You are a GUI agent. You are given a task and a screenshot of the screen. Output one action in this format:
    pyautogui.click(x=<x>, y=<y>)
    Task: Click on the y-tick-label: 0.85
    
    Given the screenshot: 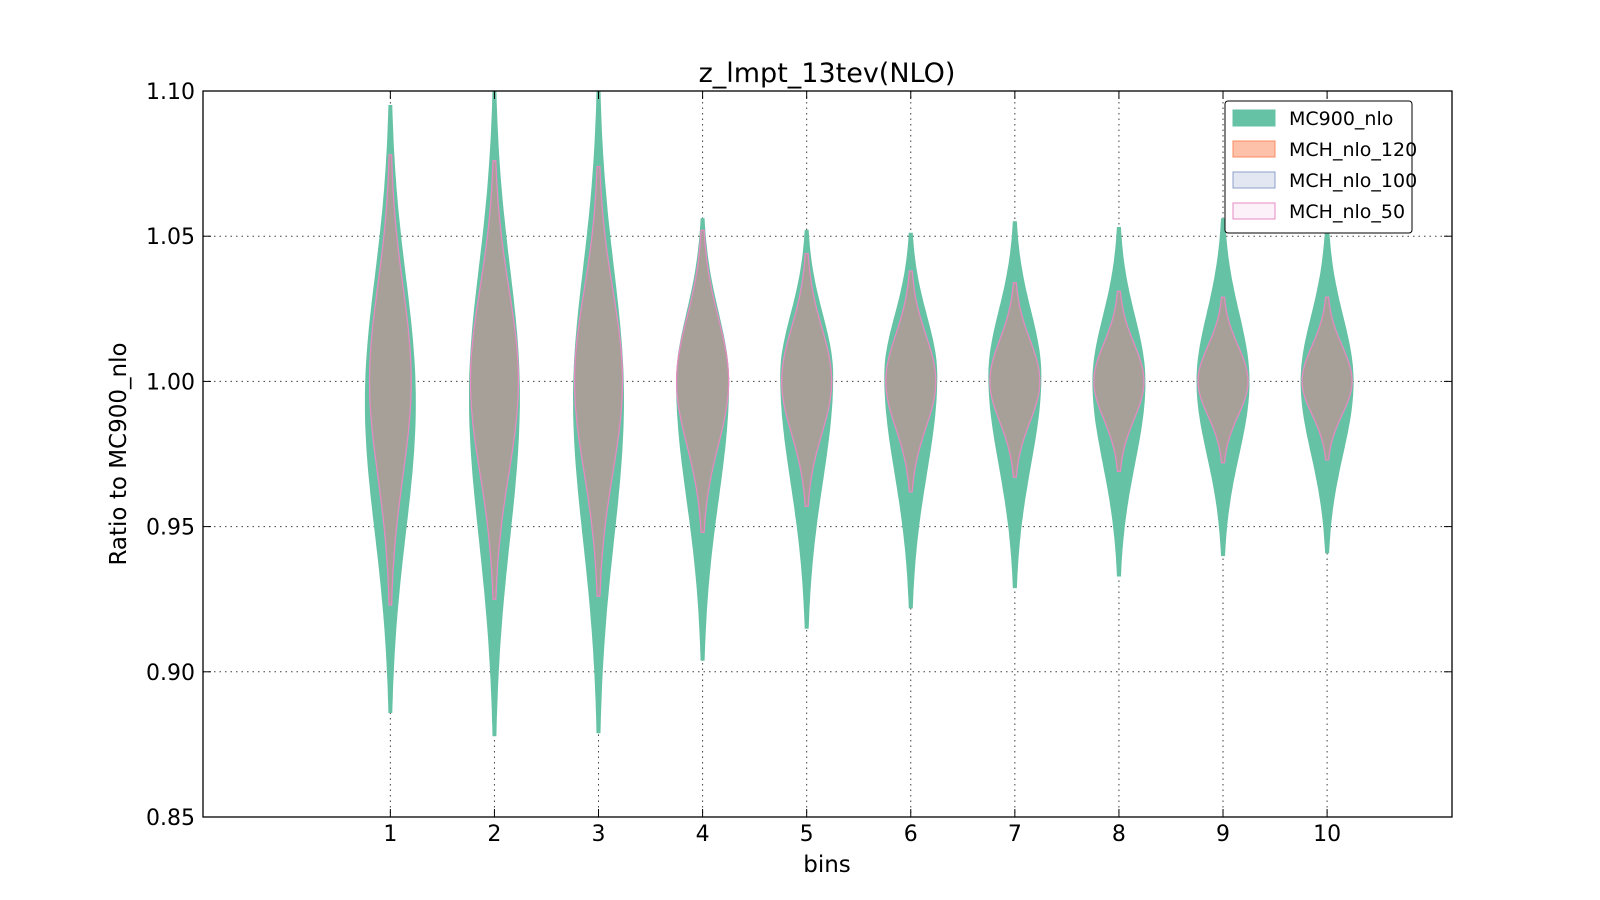 What is the action you would take?
    pyautogui.click(x=170, y=818)
    